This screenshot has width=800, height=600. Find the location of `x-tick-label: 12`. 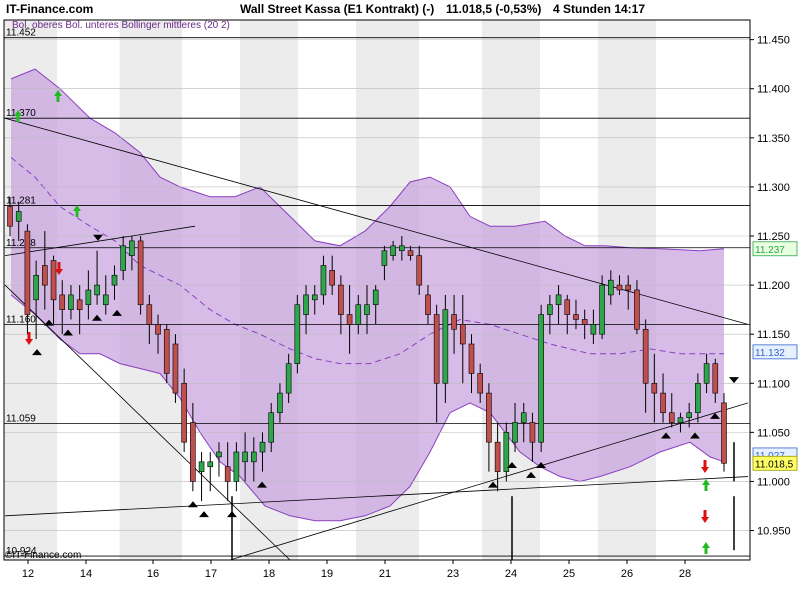

x-tick-label: 12 is located at coordinates (28, 574).